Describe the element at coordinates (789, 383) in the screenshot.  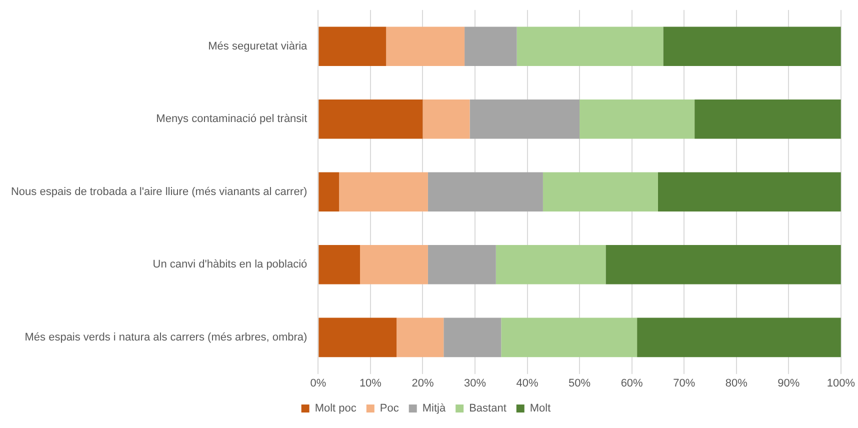
I see `x-tick-label: 90%` at that location.